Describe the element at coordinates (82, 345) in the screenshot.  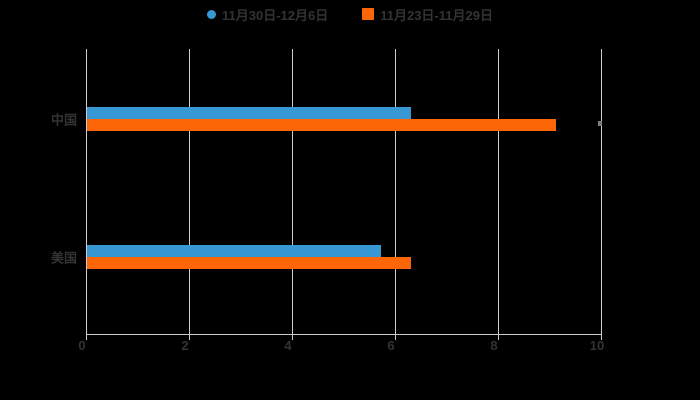
I see `x-tick-label: 0` at that location.